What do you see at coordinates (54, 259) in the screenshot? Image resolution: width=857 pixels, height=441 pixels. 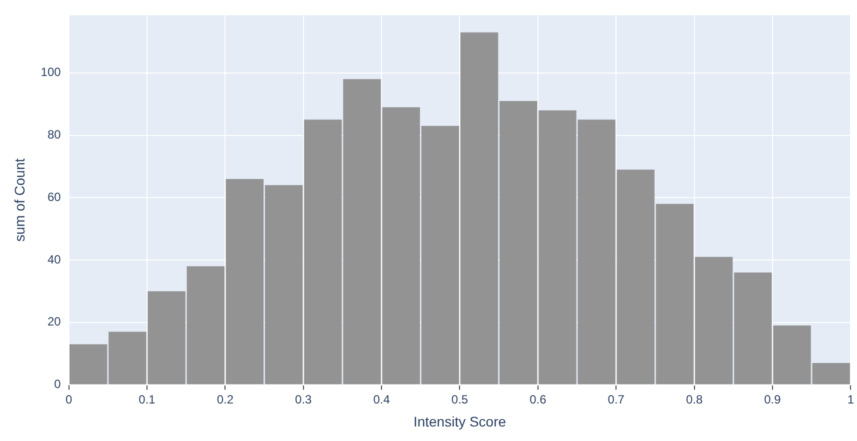 I see `y-tick-label: 40` at bounding box center [54, 259].